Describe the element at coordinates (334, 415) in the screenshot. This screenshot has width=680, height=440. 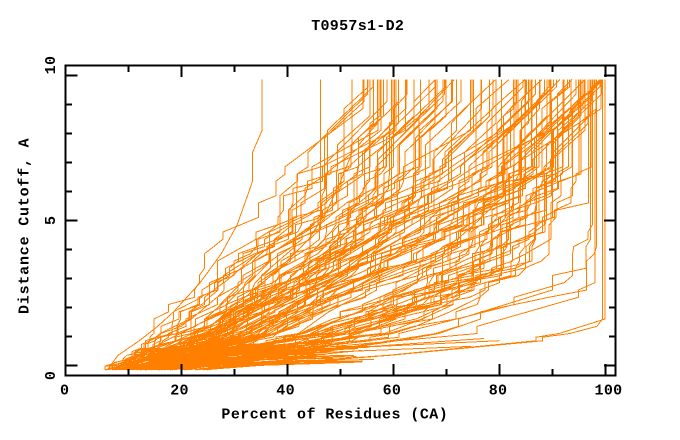
I see `svg-text: Percent of Residues (CA)` at that location.